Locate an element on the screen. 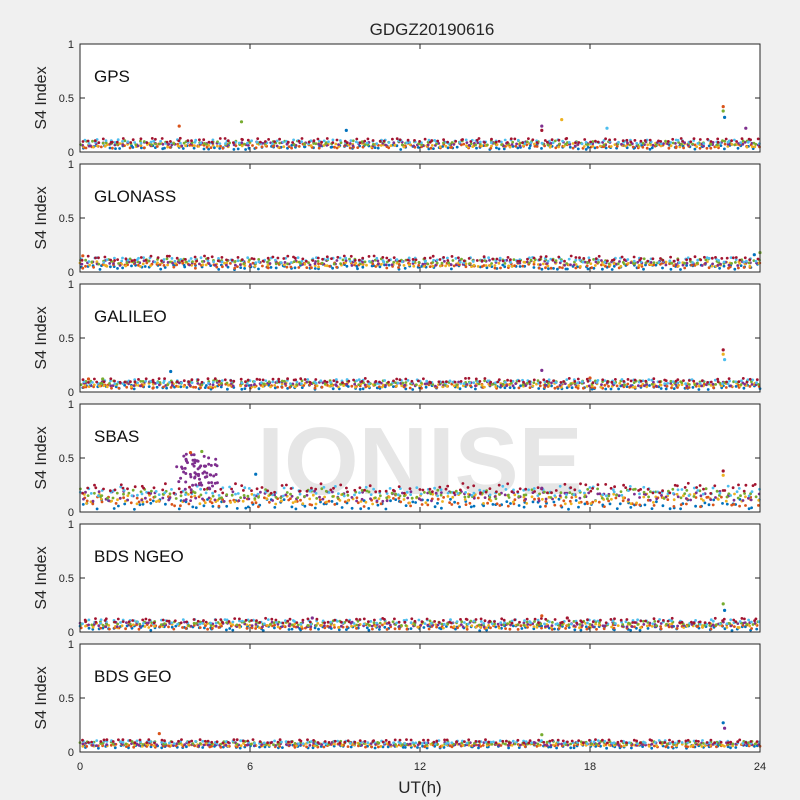  feature-point-gps is located at coordinates (241, 122).